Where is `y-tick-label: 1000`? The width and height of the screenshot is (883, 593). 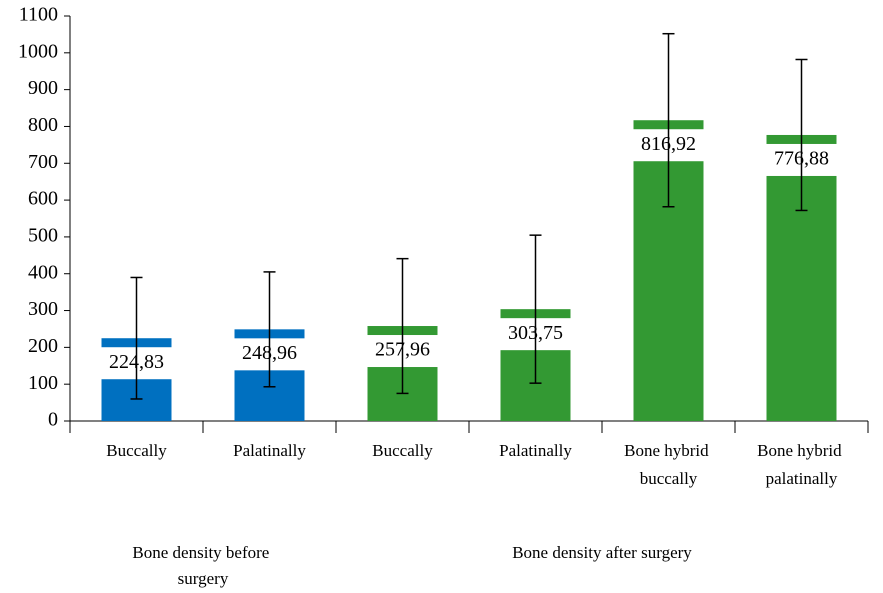
y-tick-label: 1000 is located at coordinates (38, 51).